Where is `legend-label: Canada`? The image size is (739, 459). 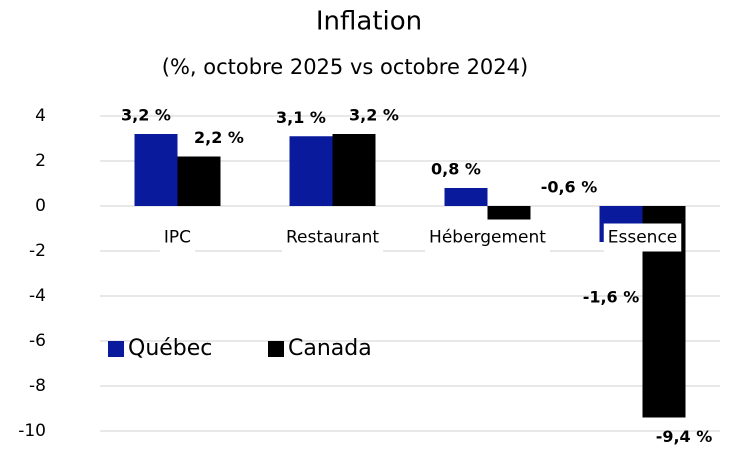
legend-label: Canada is located at coordinates (330, 348).